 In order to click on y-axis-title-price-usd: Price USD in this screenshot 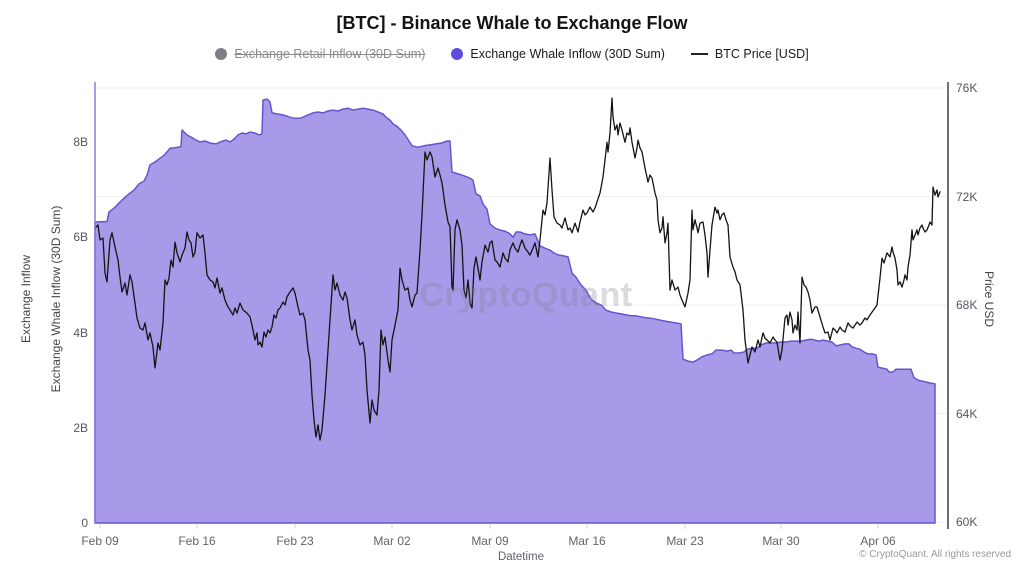, I will do `click(989, 298)`.